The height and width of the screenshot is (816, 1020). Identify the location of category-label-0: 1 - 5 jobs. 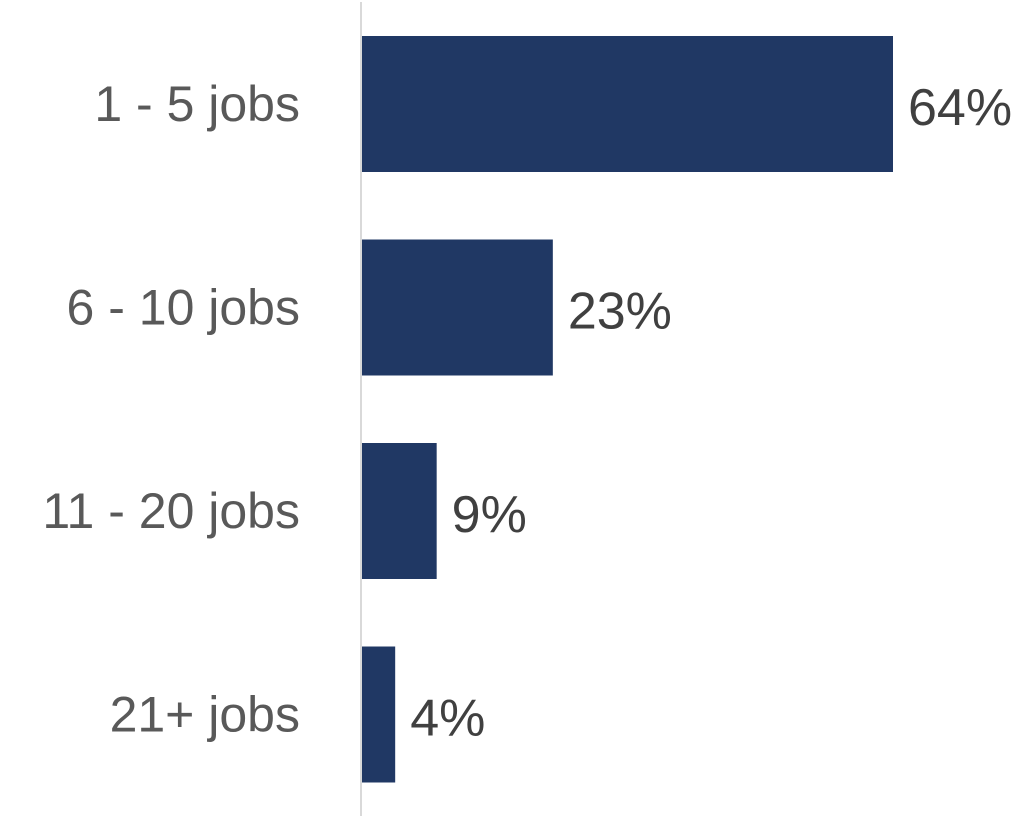
(197, 104).